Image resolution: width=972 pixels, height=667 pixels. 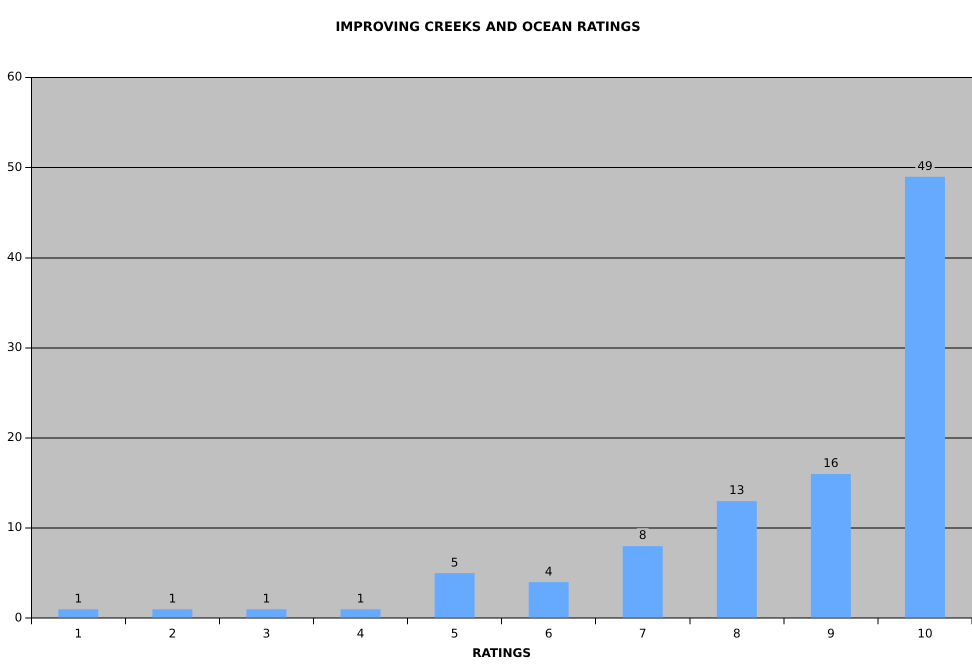 I want to click on x-tick-label: 7, so click(x=642, y=633).